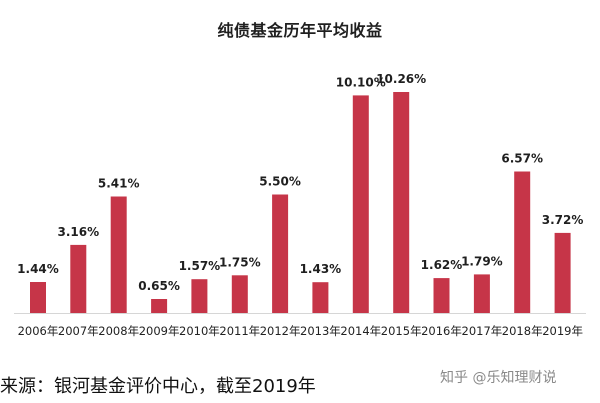 This screenshot has width=600, height=403. What do you see at coordinates (280, 331) in the screenshot?
I see `x-tick-label-7: 2012年` at bounding box center [280, 331].